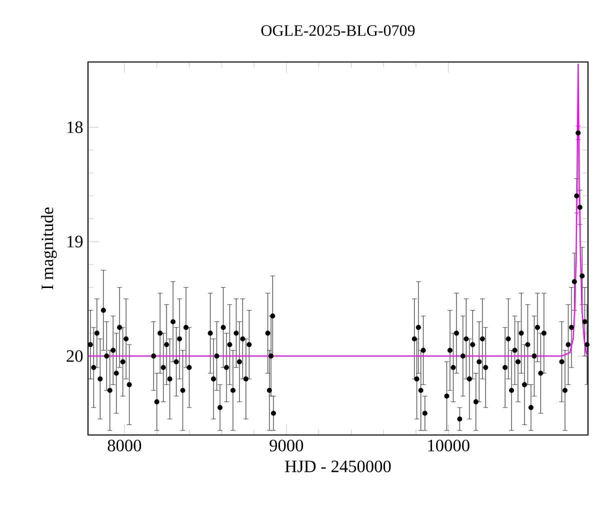  I want to click on y-tick-label: 19, so click(75, 242).